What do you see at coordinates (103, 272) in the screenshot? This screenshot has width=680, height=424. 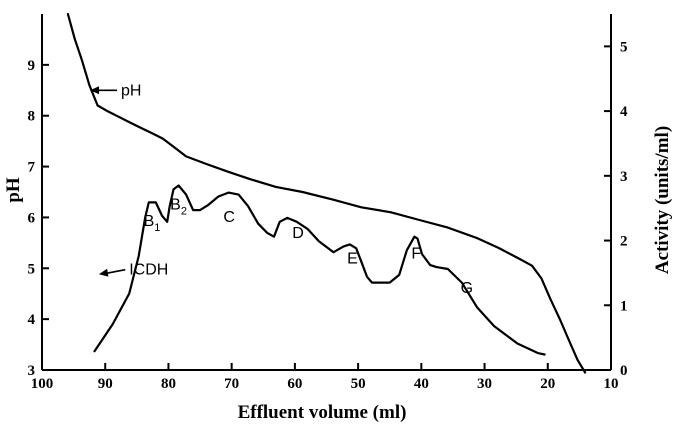 I see `annotation-icdh-arrow-head` at bounding box center [103, 272].